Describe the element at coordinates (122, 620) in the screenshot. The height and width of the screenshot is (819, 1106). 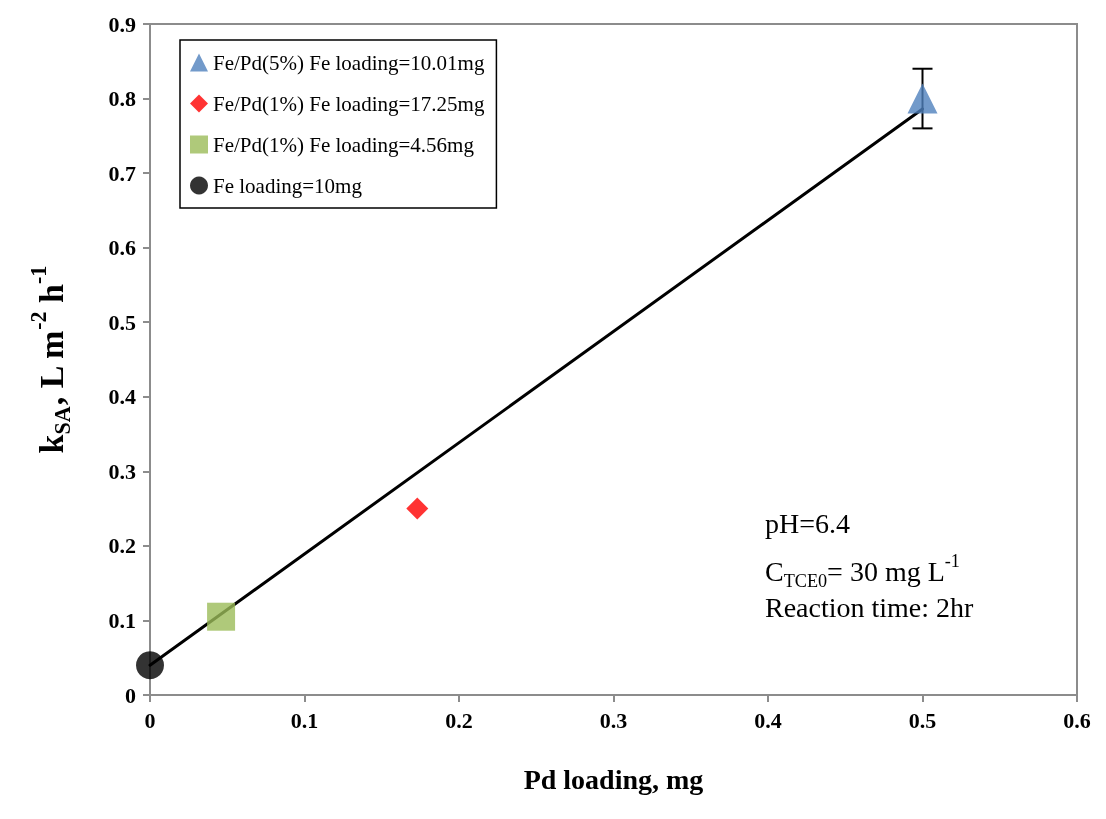
I see `y-tick-label: 0.1` at that location.